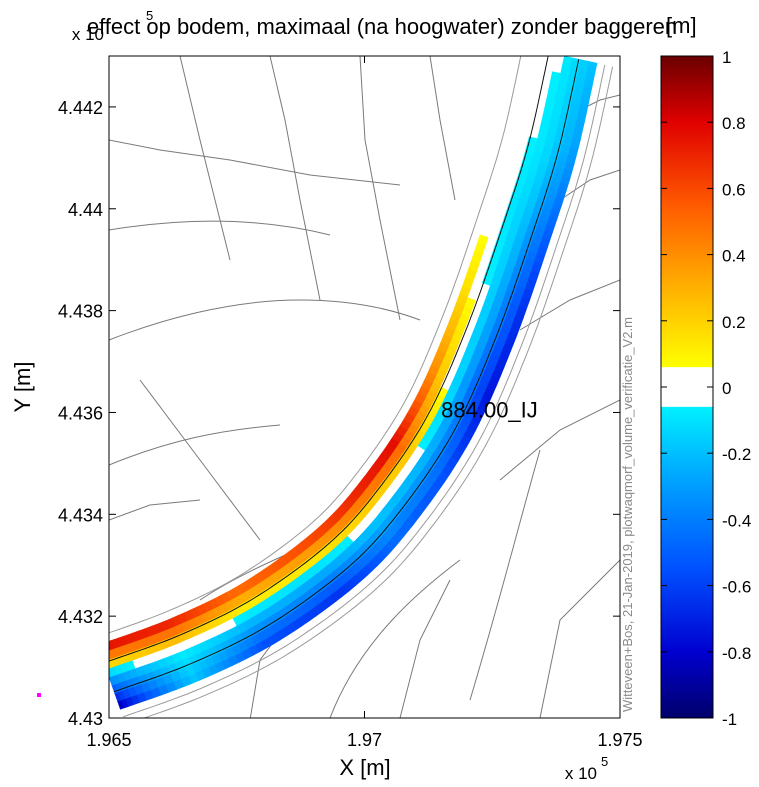 This screenshot has height=787, width=759. What do you see at coordinates (736, 587) in the screenshot?
I see `colorbar-tick-label: -0.6` at bounding box center [736, 587].